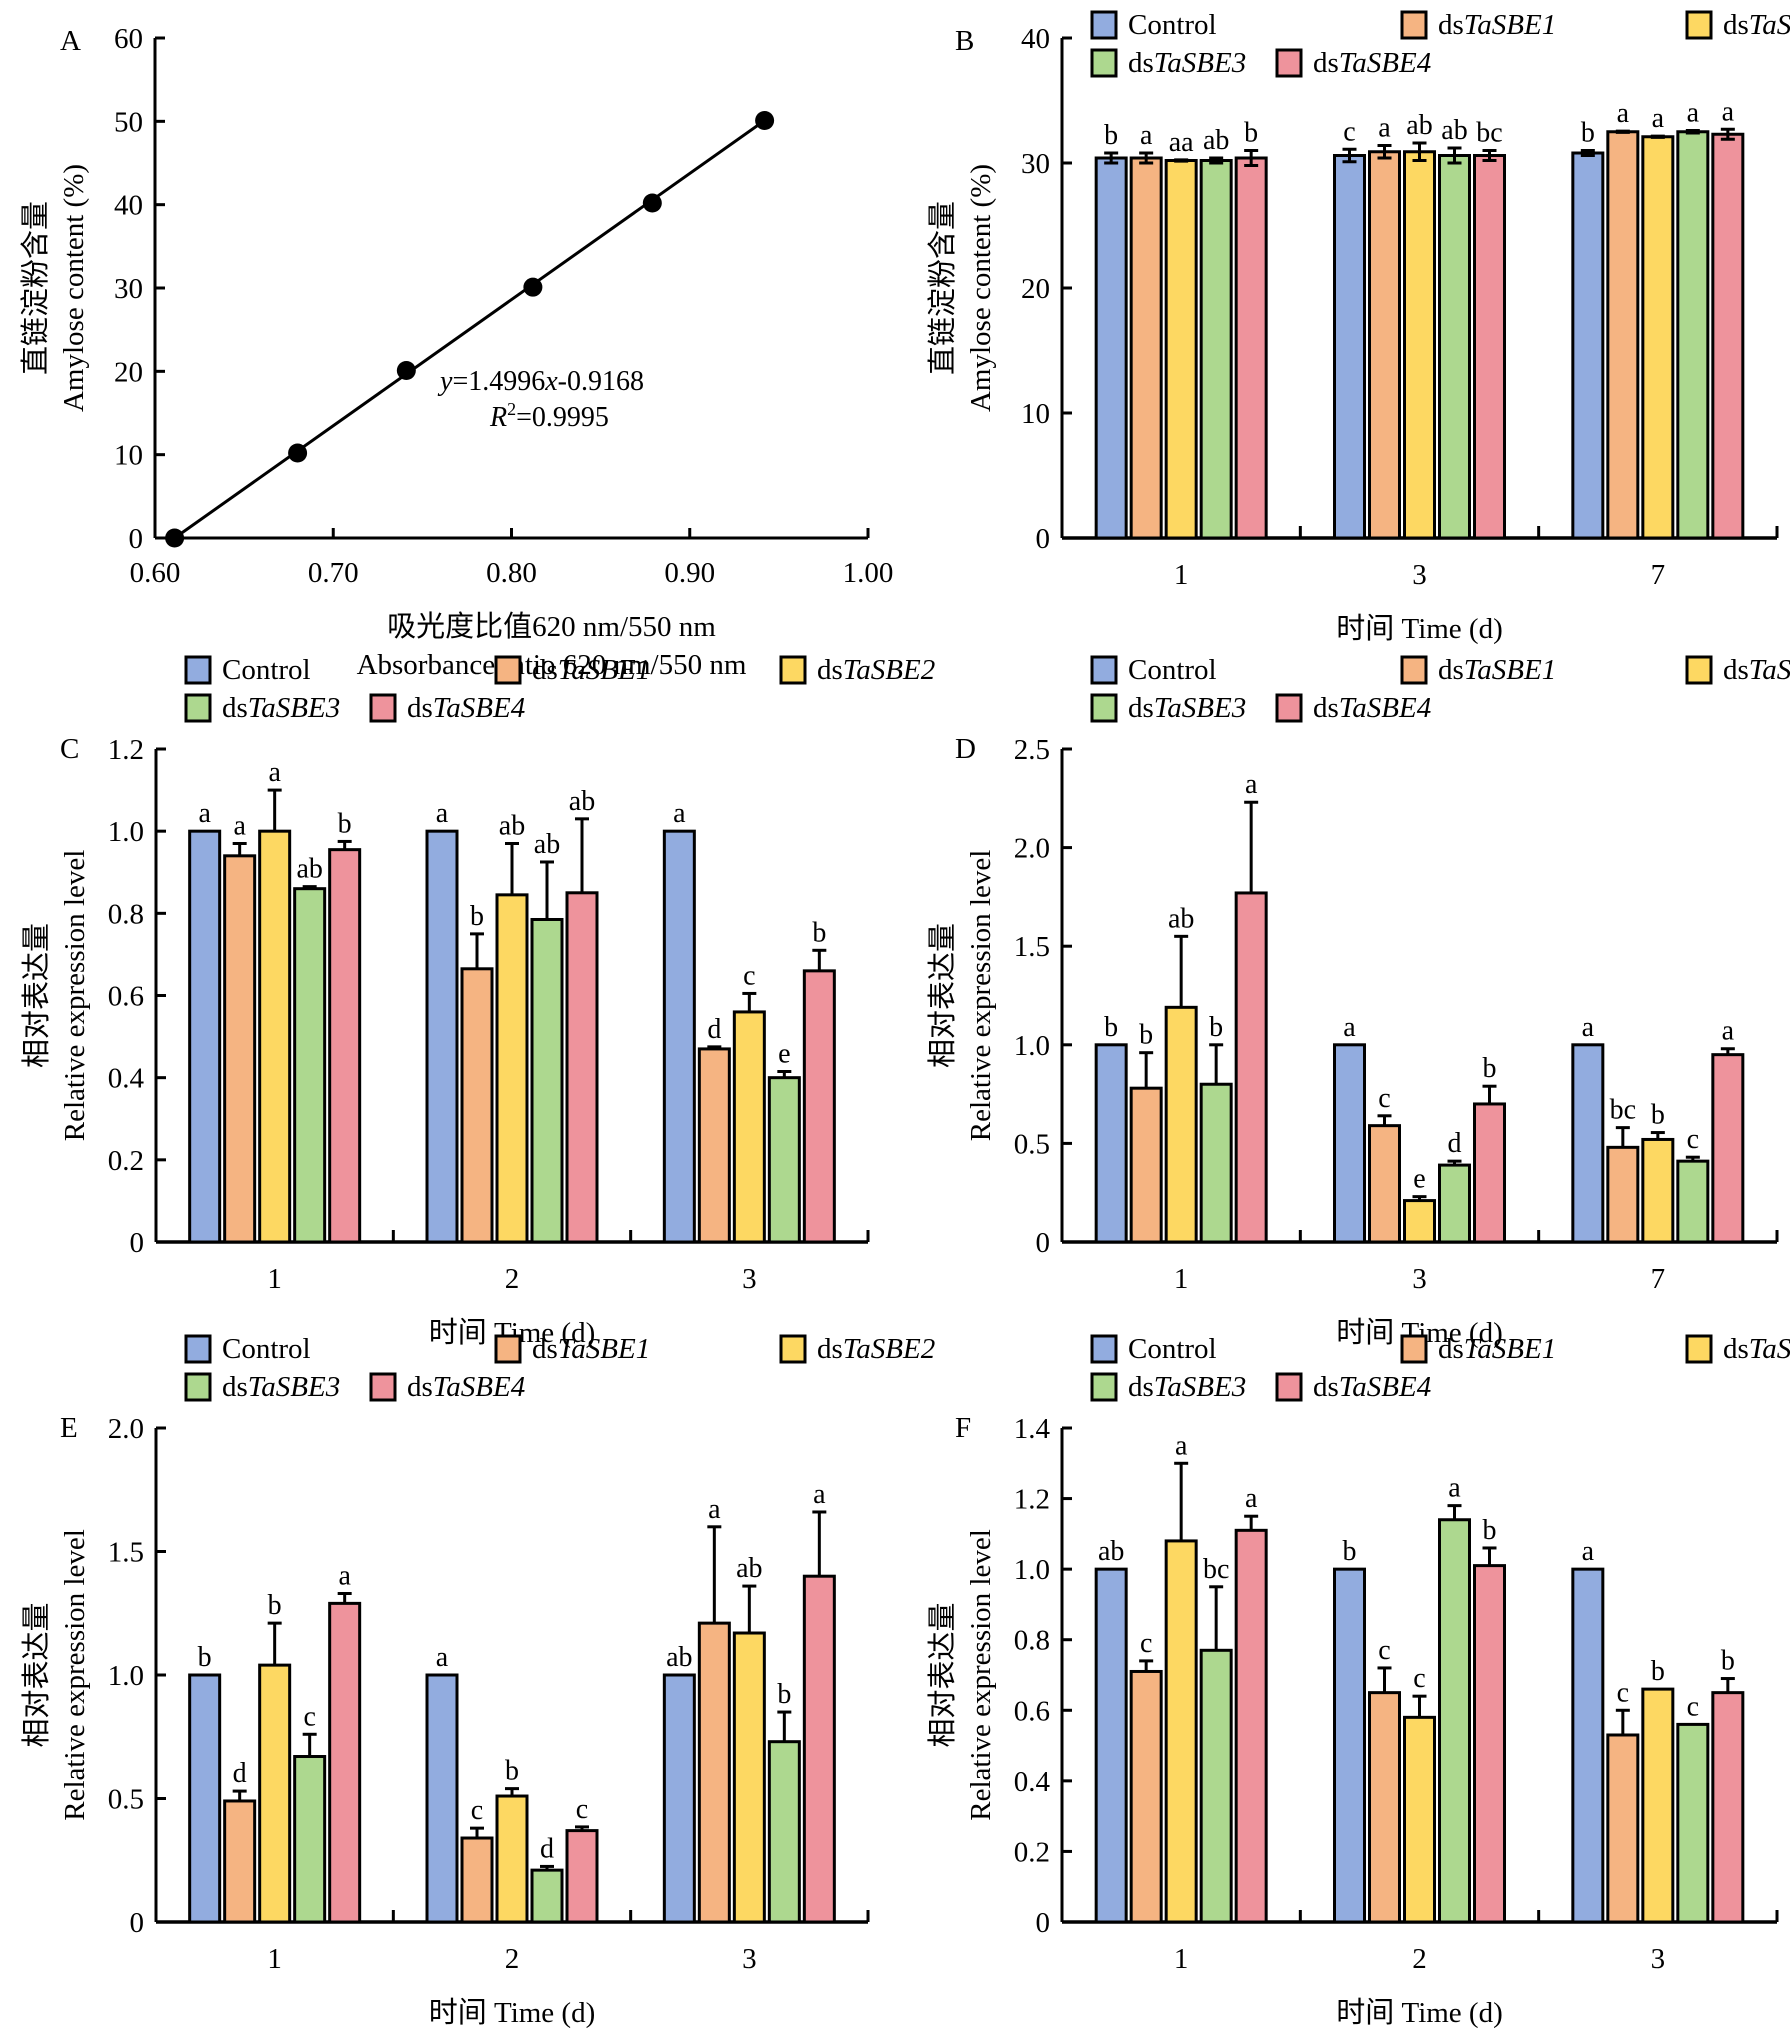 The height and width of the screenshot is (2034, 1790). What do you see at coordinates (1032, 1711) in the screenshot?
I see `y-tick-label: 0.6` at bounding box center [1032, 1711].